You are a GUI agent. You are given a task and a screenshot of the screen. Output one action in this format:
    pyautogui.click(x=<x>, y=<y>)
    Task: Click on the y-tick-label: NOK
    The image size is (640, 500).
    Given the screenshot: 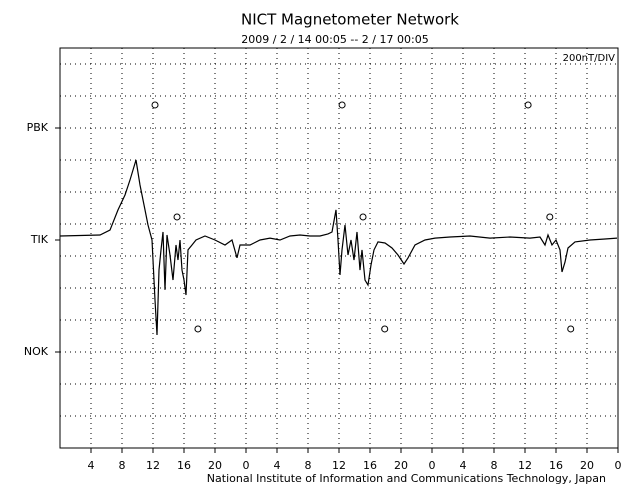 What is the action you would take?
    pyautogui.click(x=36, y=351)
    